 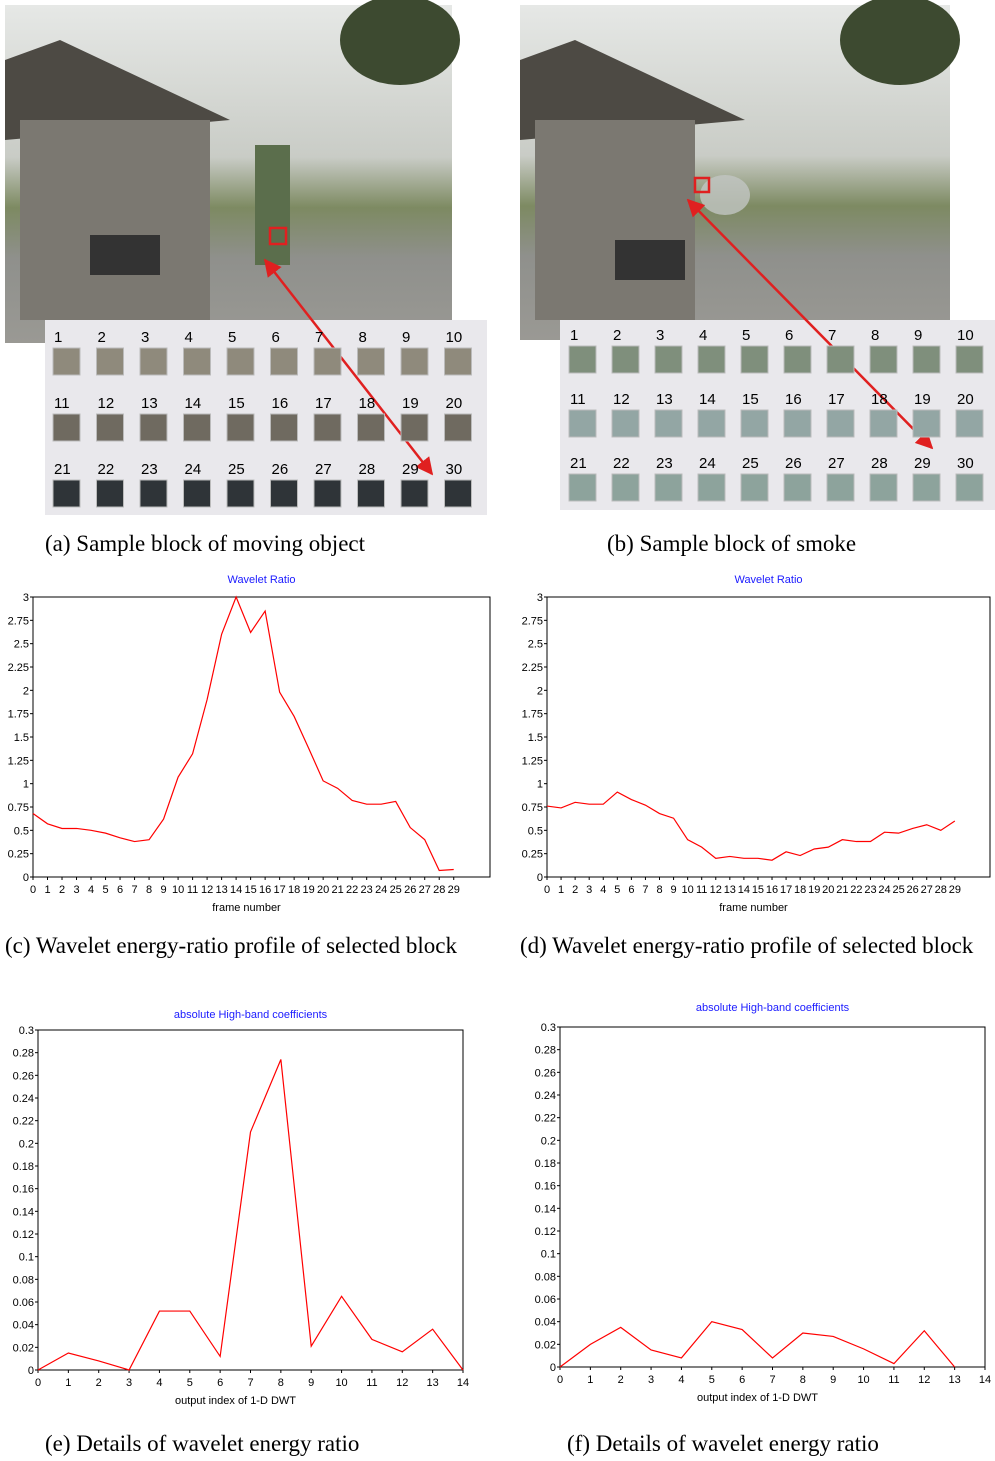 What do you see at coordinates (309, 890) in the screenshot?
I see `x-tick-label: 19` at bounding box center [309, 890].